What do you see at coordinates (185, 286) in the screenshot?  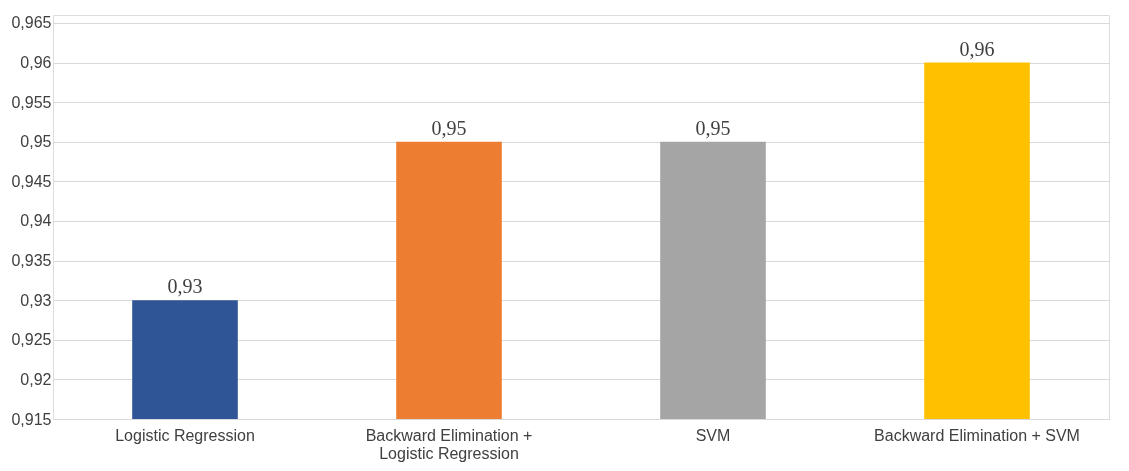 I see `data-label: 0,93` at bounding box center [185, 286].